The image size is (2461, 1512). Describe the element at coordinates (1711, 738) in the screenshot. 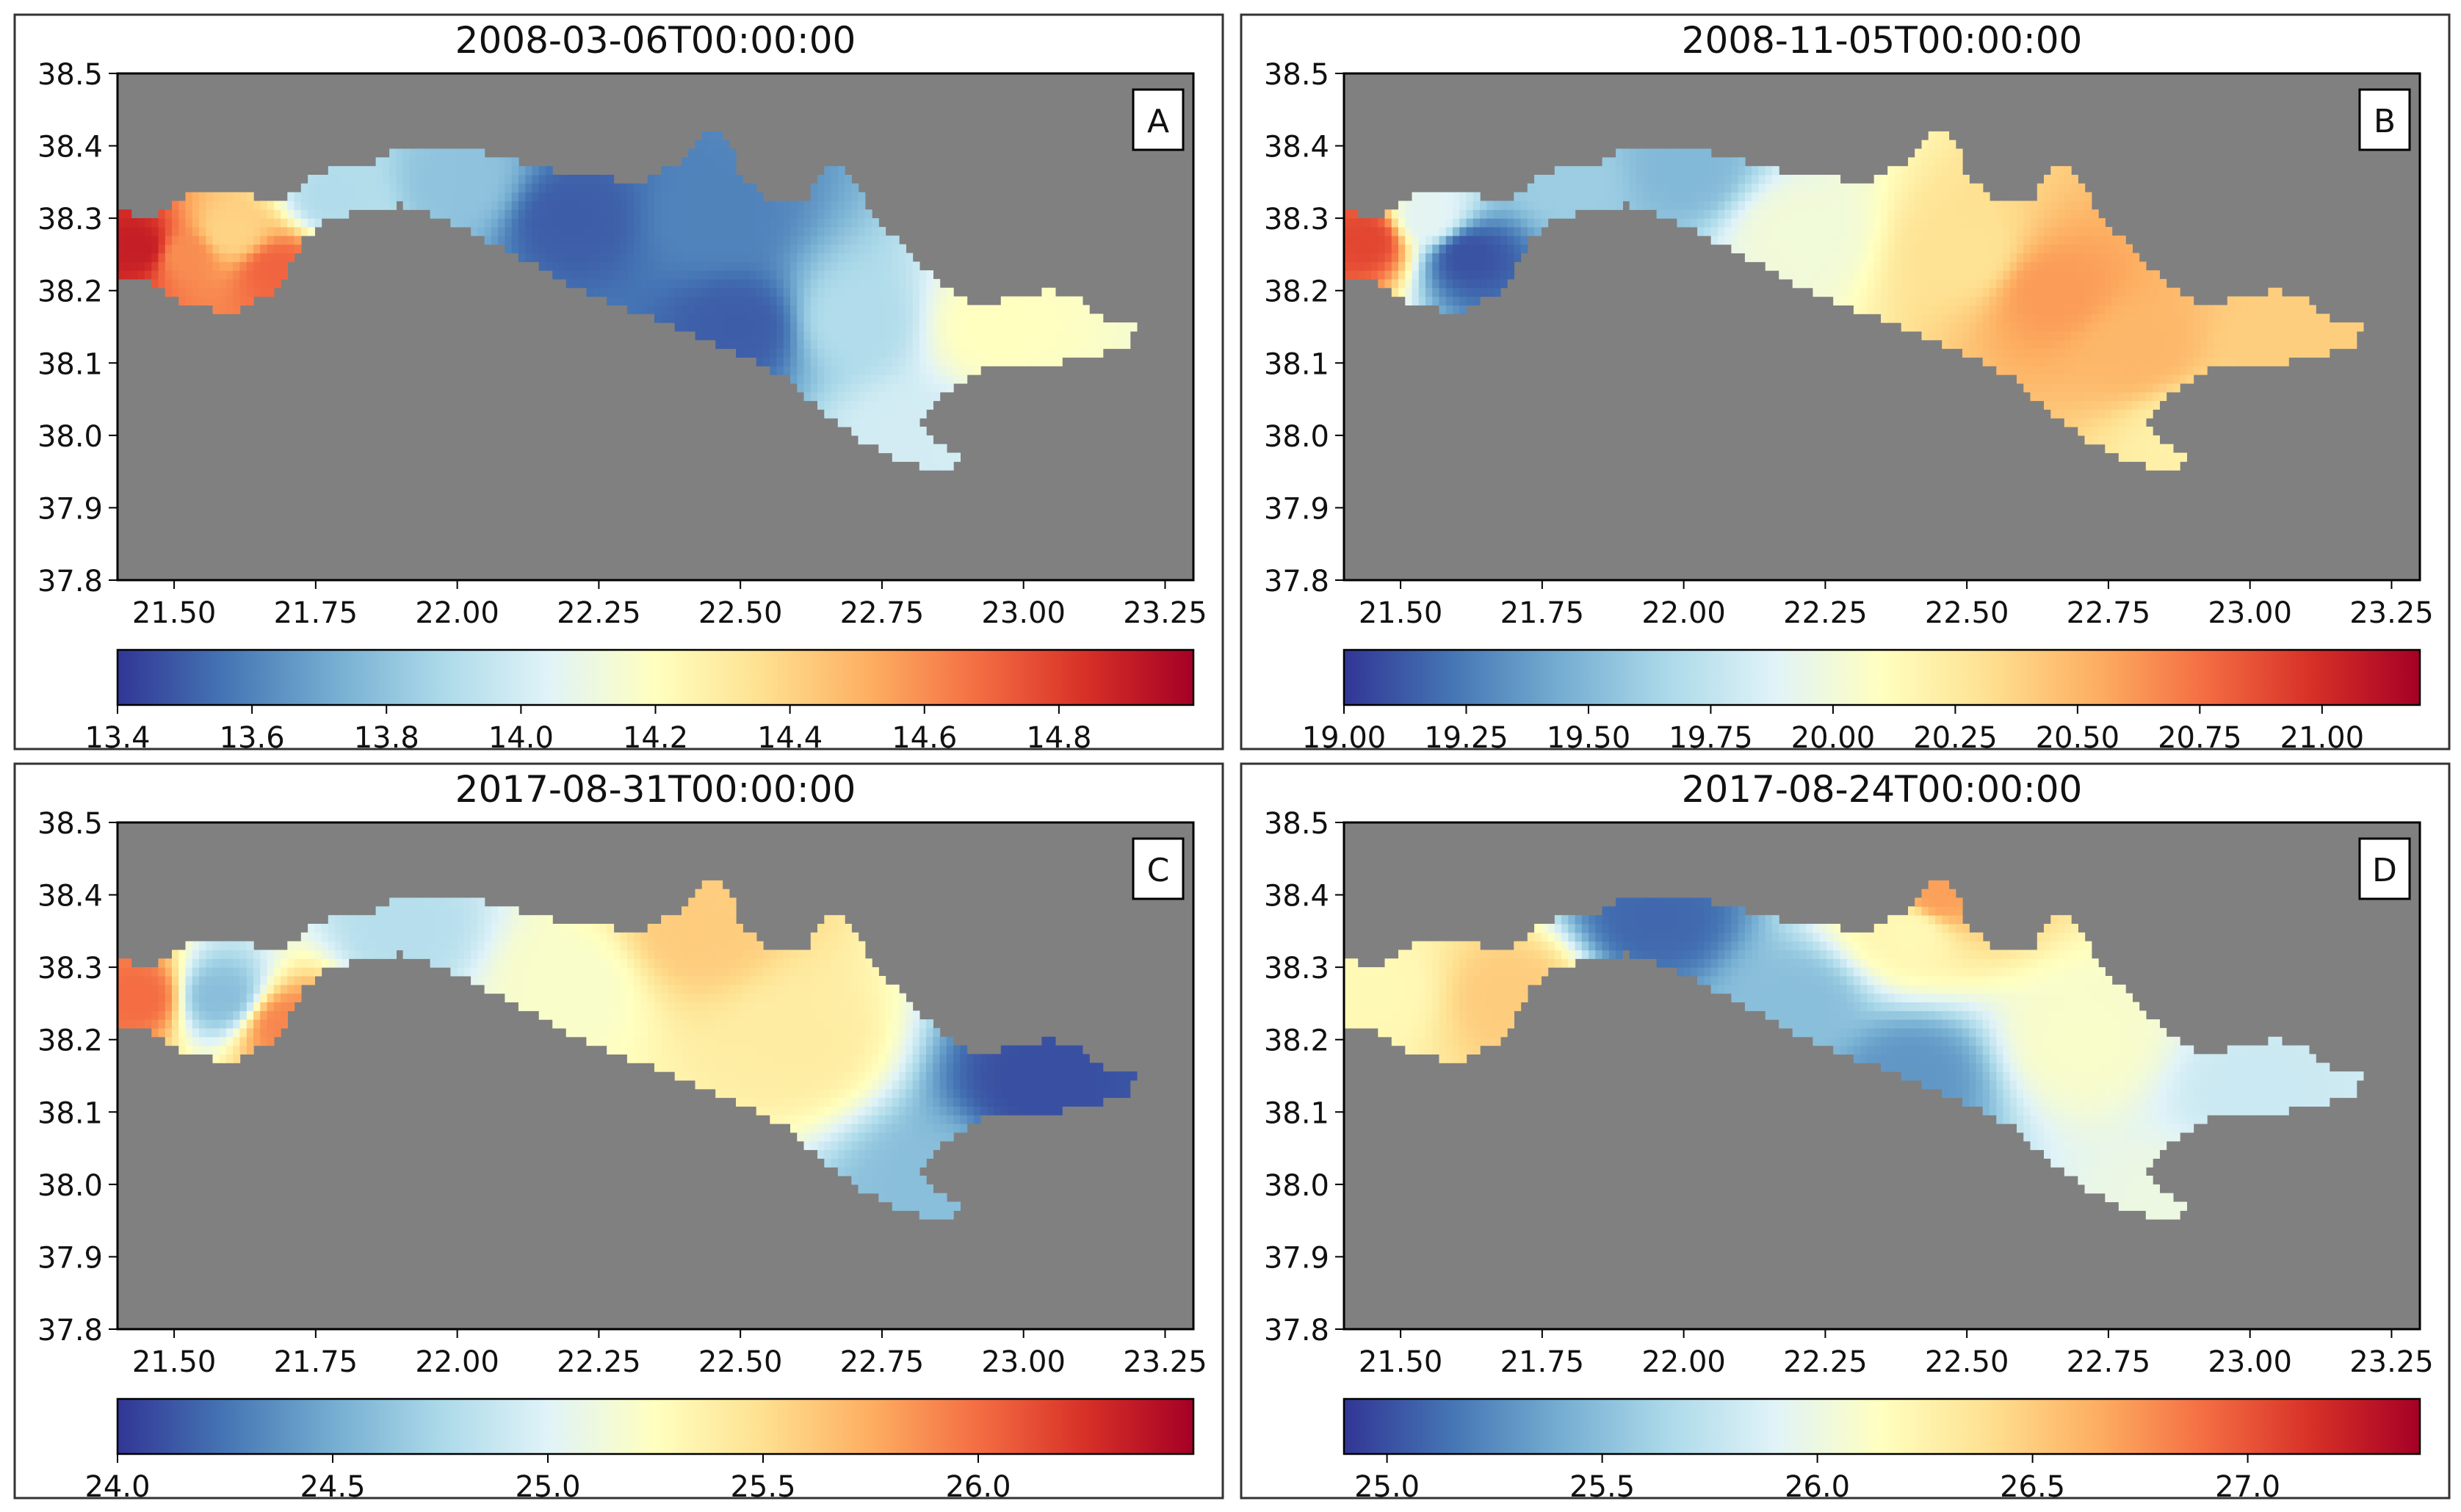

I see `colorbar-tick-label: 19.75` at that location.